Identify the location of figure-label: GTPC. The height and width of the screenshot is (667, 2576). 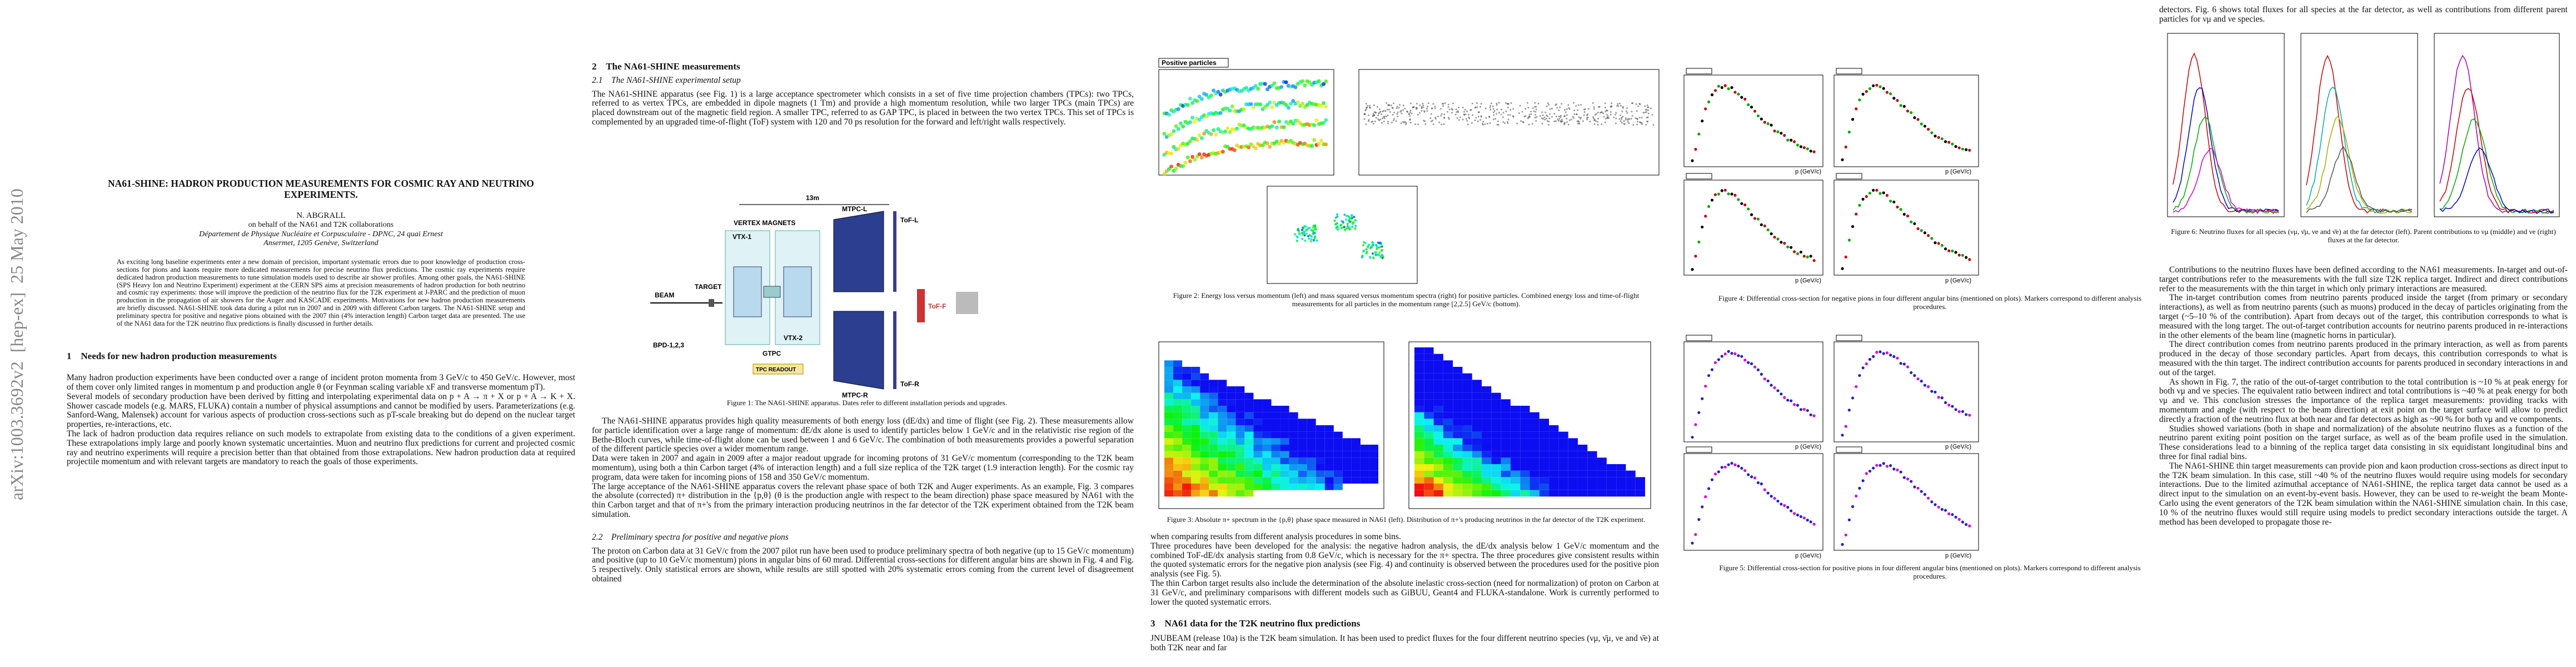
(772, 353).